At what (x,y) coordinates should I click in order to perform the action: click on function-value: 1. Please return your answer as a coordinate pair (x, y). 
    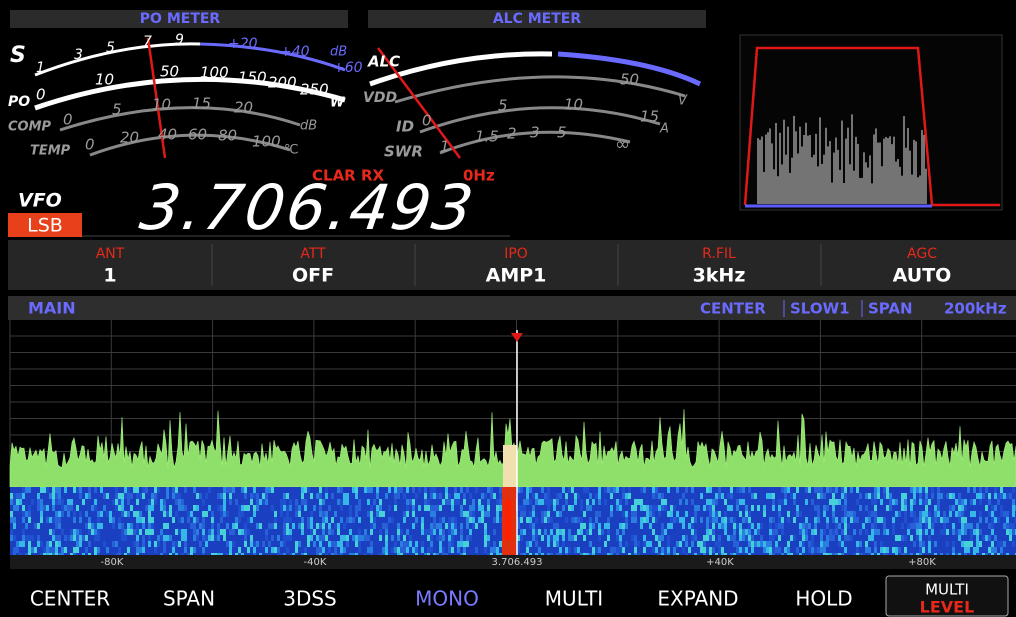
    Looking at the image, I should click on (109, 276).